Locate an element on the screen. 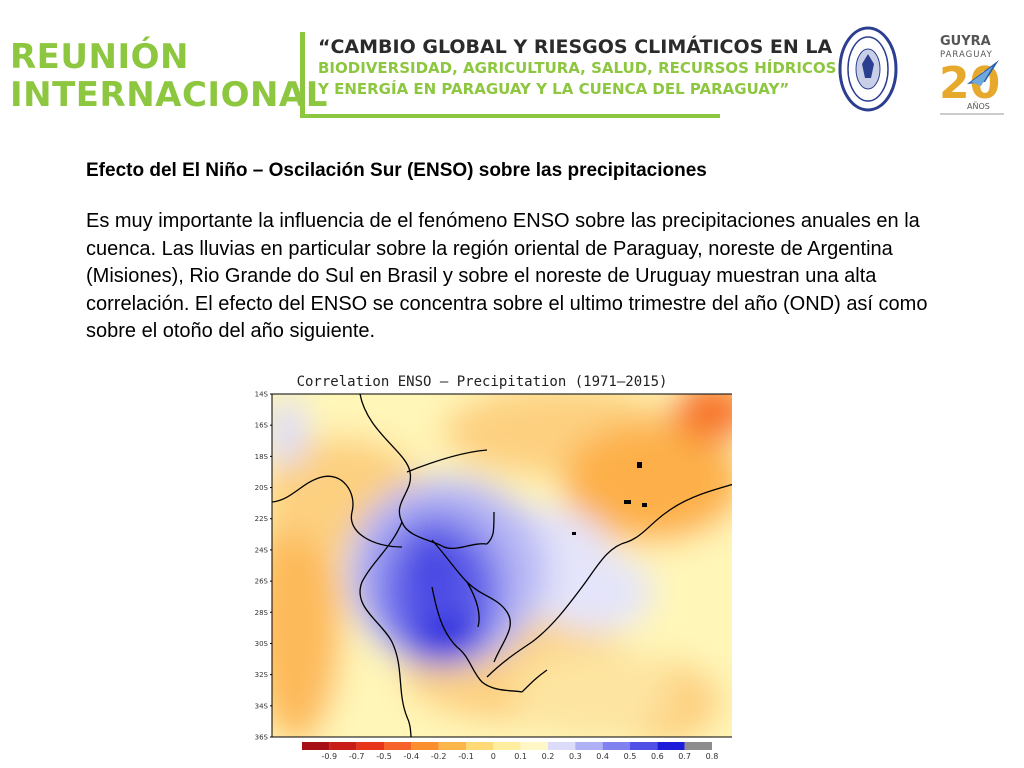 This screenshot has height=768, width=1024. y-tick-label: 26S is located at coordinates (262, 582).